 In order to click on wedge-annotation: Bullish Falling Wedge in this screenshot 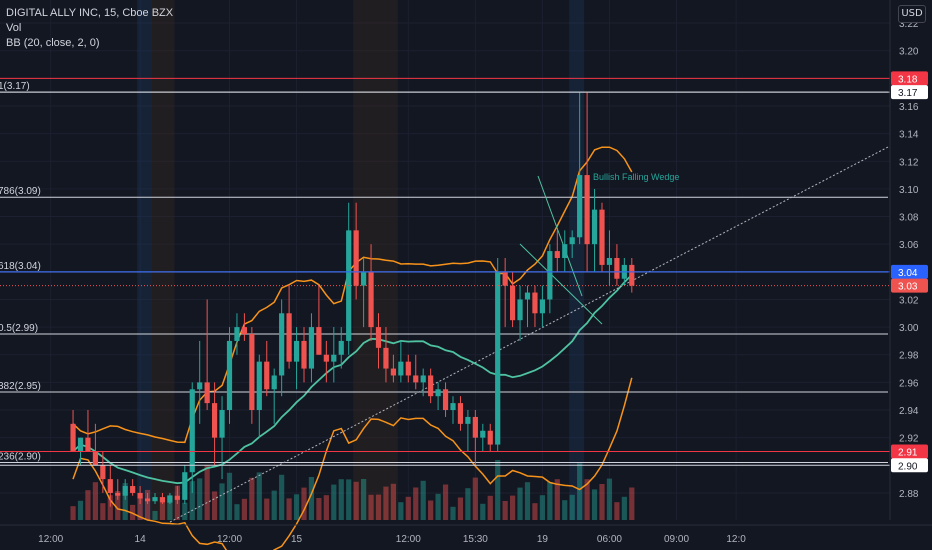, I will do `click(636, 177)`.